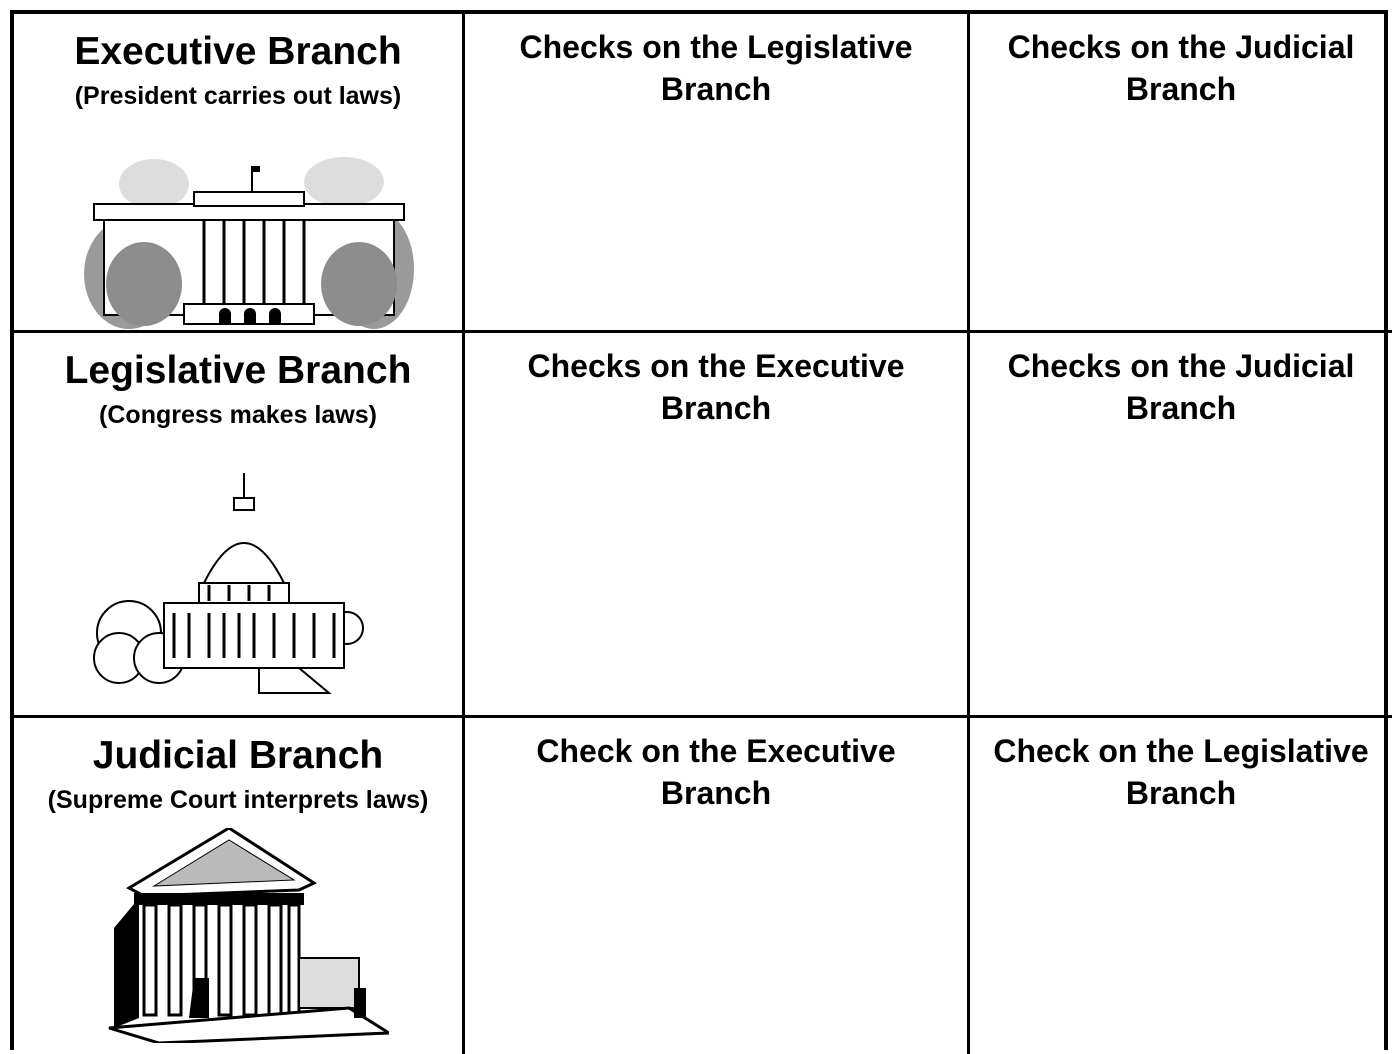 This screenshot has height=1054, width=1395. Describe the element at coordinates (228, 583) in the screenshot. I see `capitol-icon` at that location.